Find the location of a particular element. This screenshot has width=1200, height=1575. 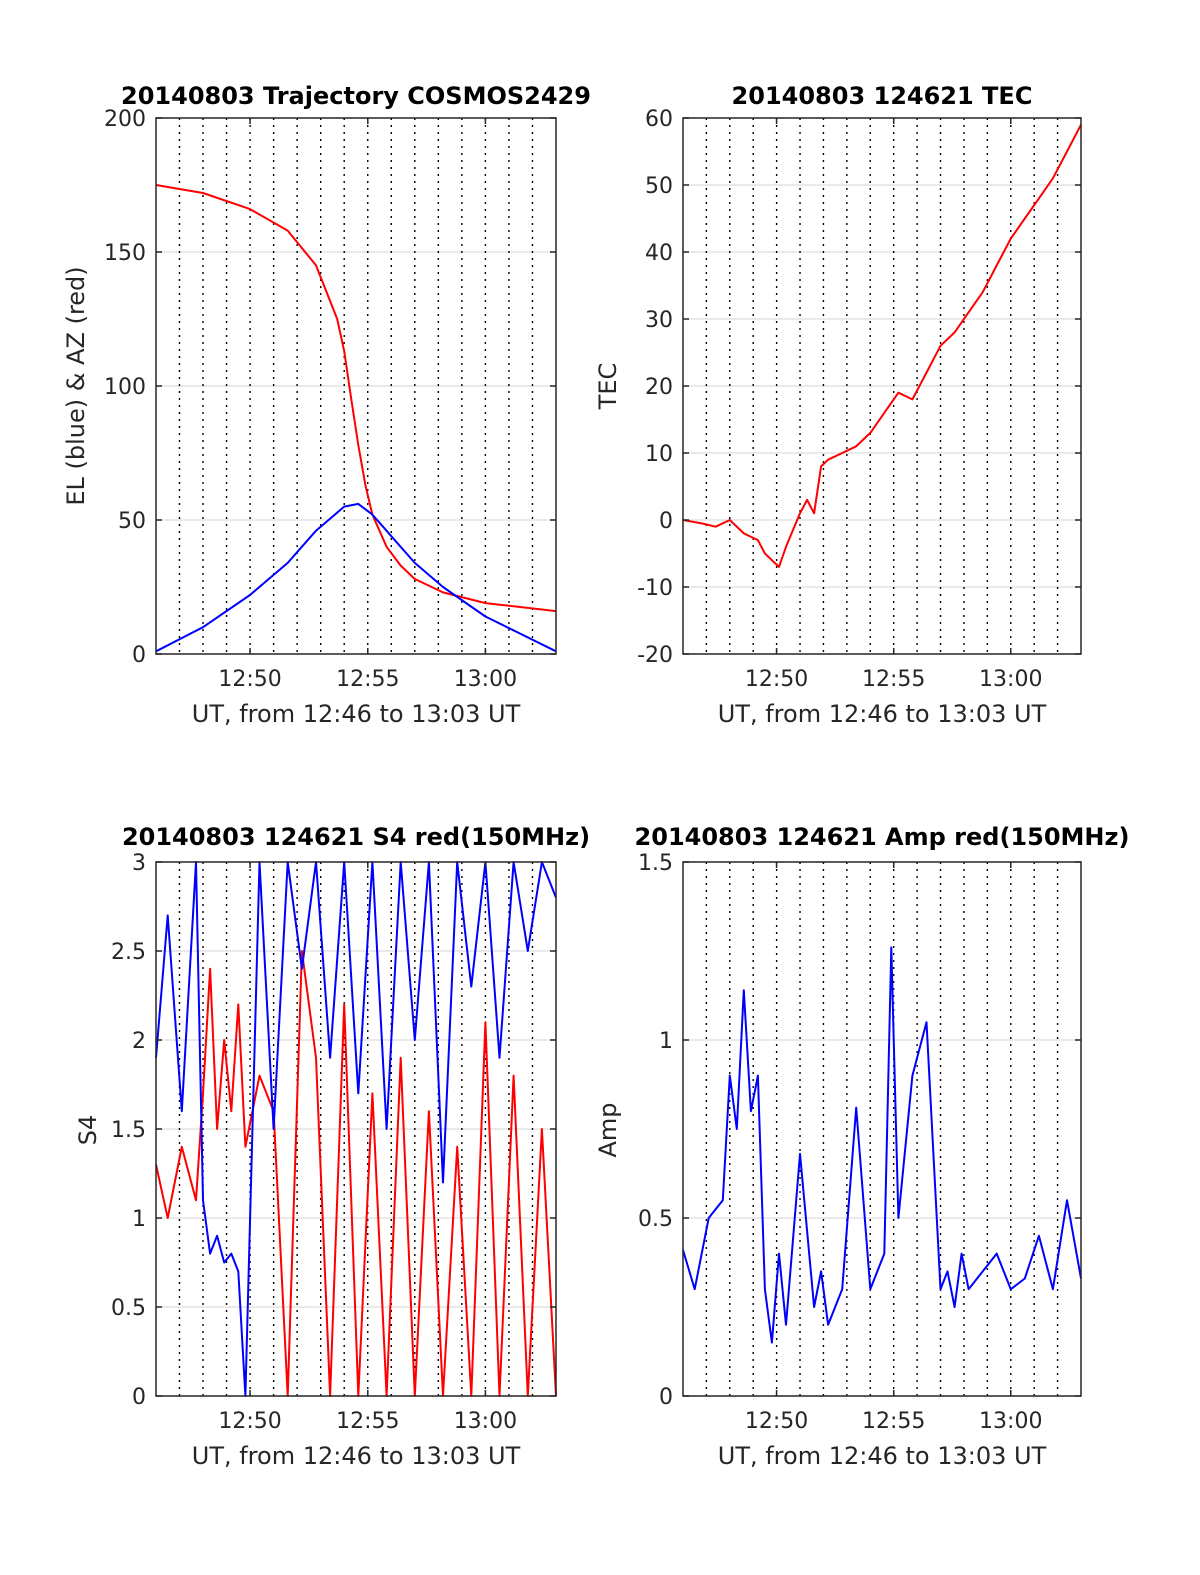

plot-area: 0 50 100 150 200 12:50 12:55 13:00 is located at coordinates (330, 399).